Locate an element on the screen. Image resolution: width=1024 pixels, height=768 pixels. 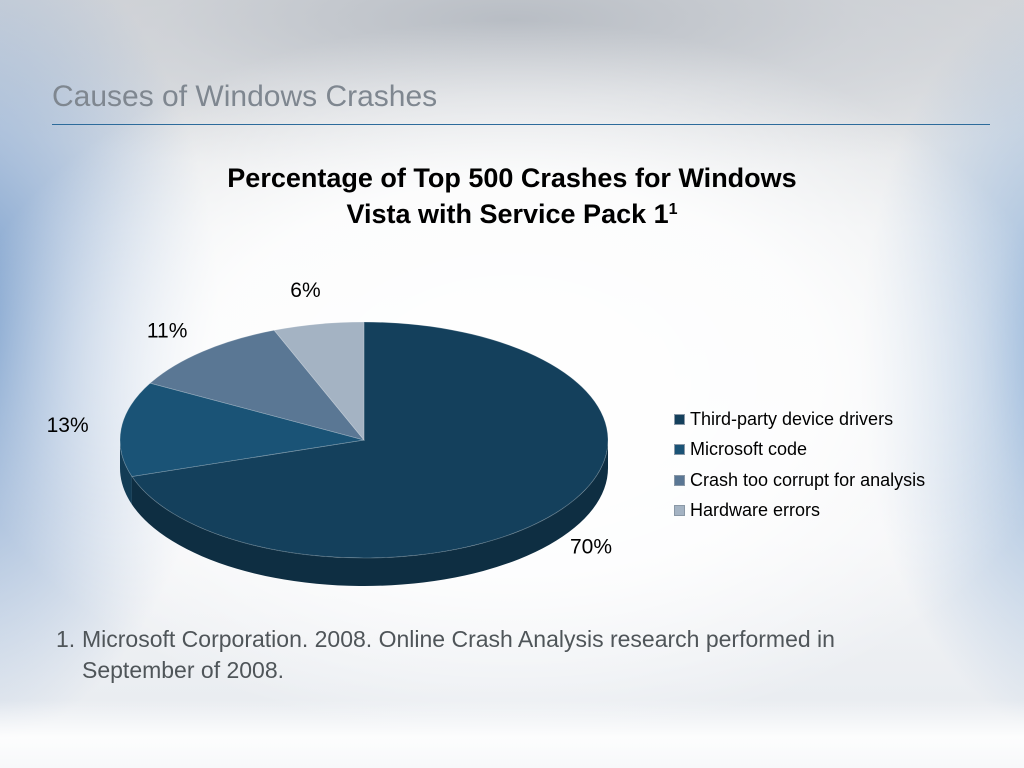
slide-title: Causes of Windows Crashes is located at coordinates (245, 96).